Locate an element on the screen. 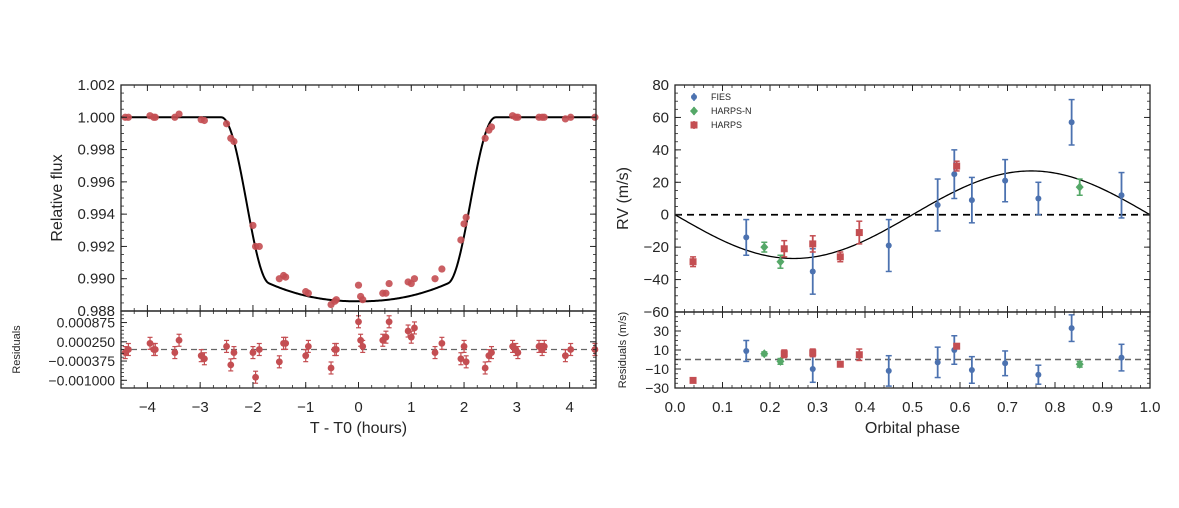  legend-marker-harps is located at coordinates (694, 125).